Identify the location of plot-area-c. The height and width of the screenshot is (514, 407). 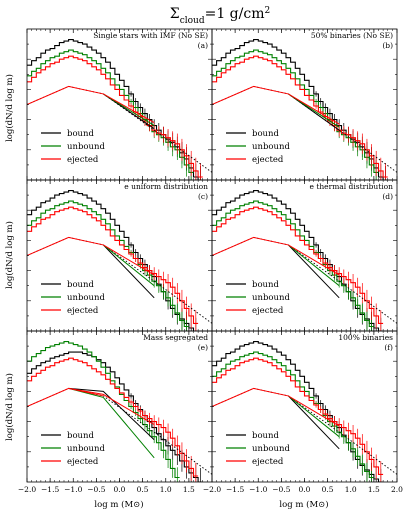
(119, 260).